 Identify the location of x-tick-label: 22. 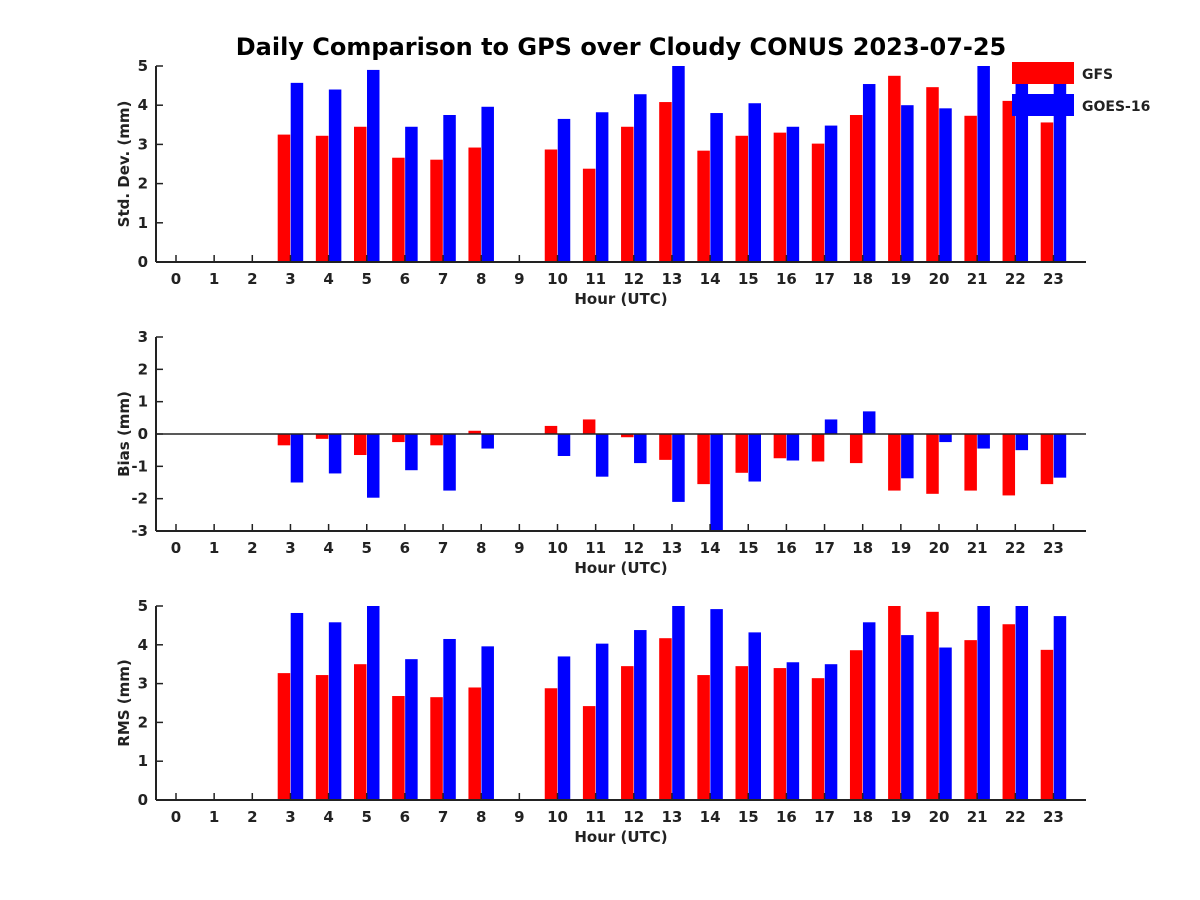
(1015, 817).